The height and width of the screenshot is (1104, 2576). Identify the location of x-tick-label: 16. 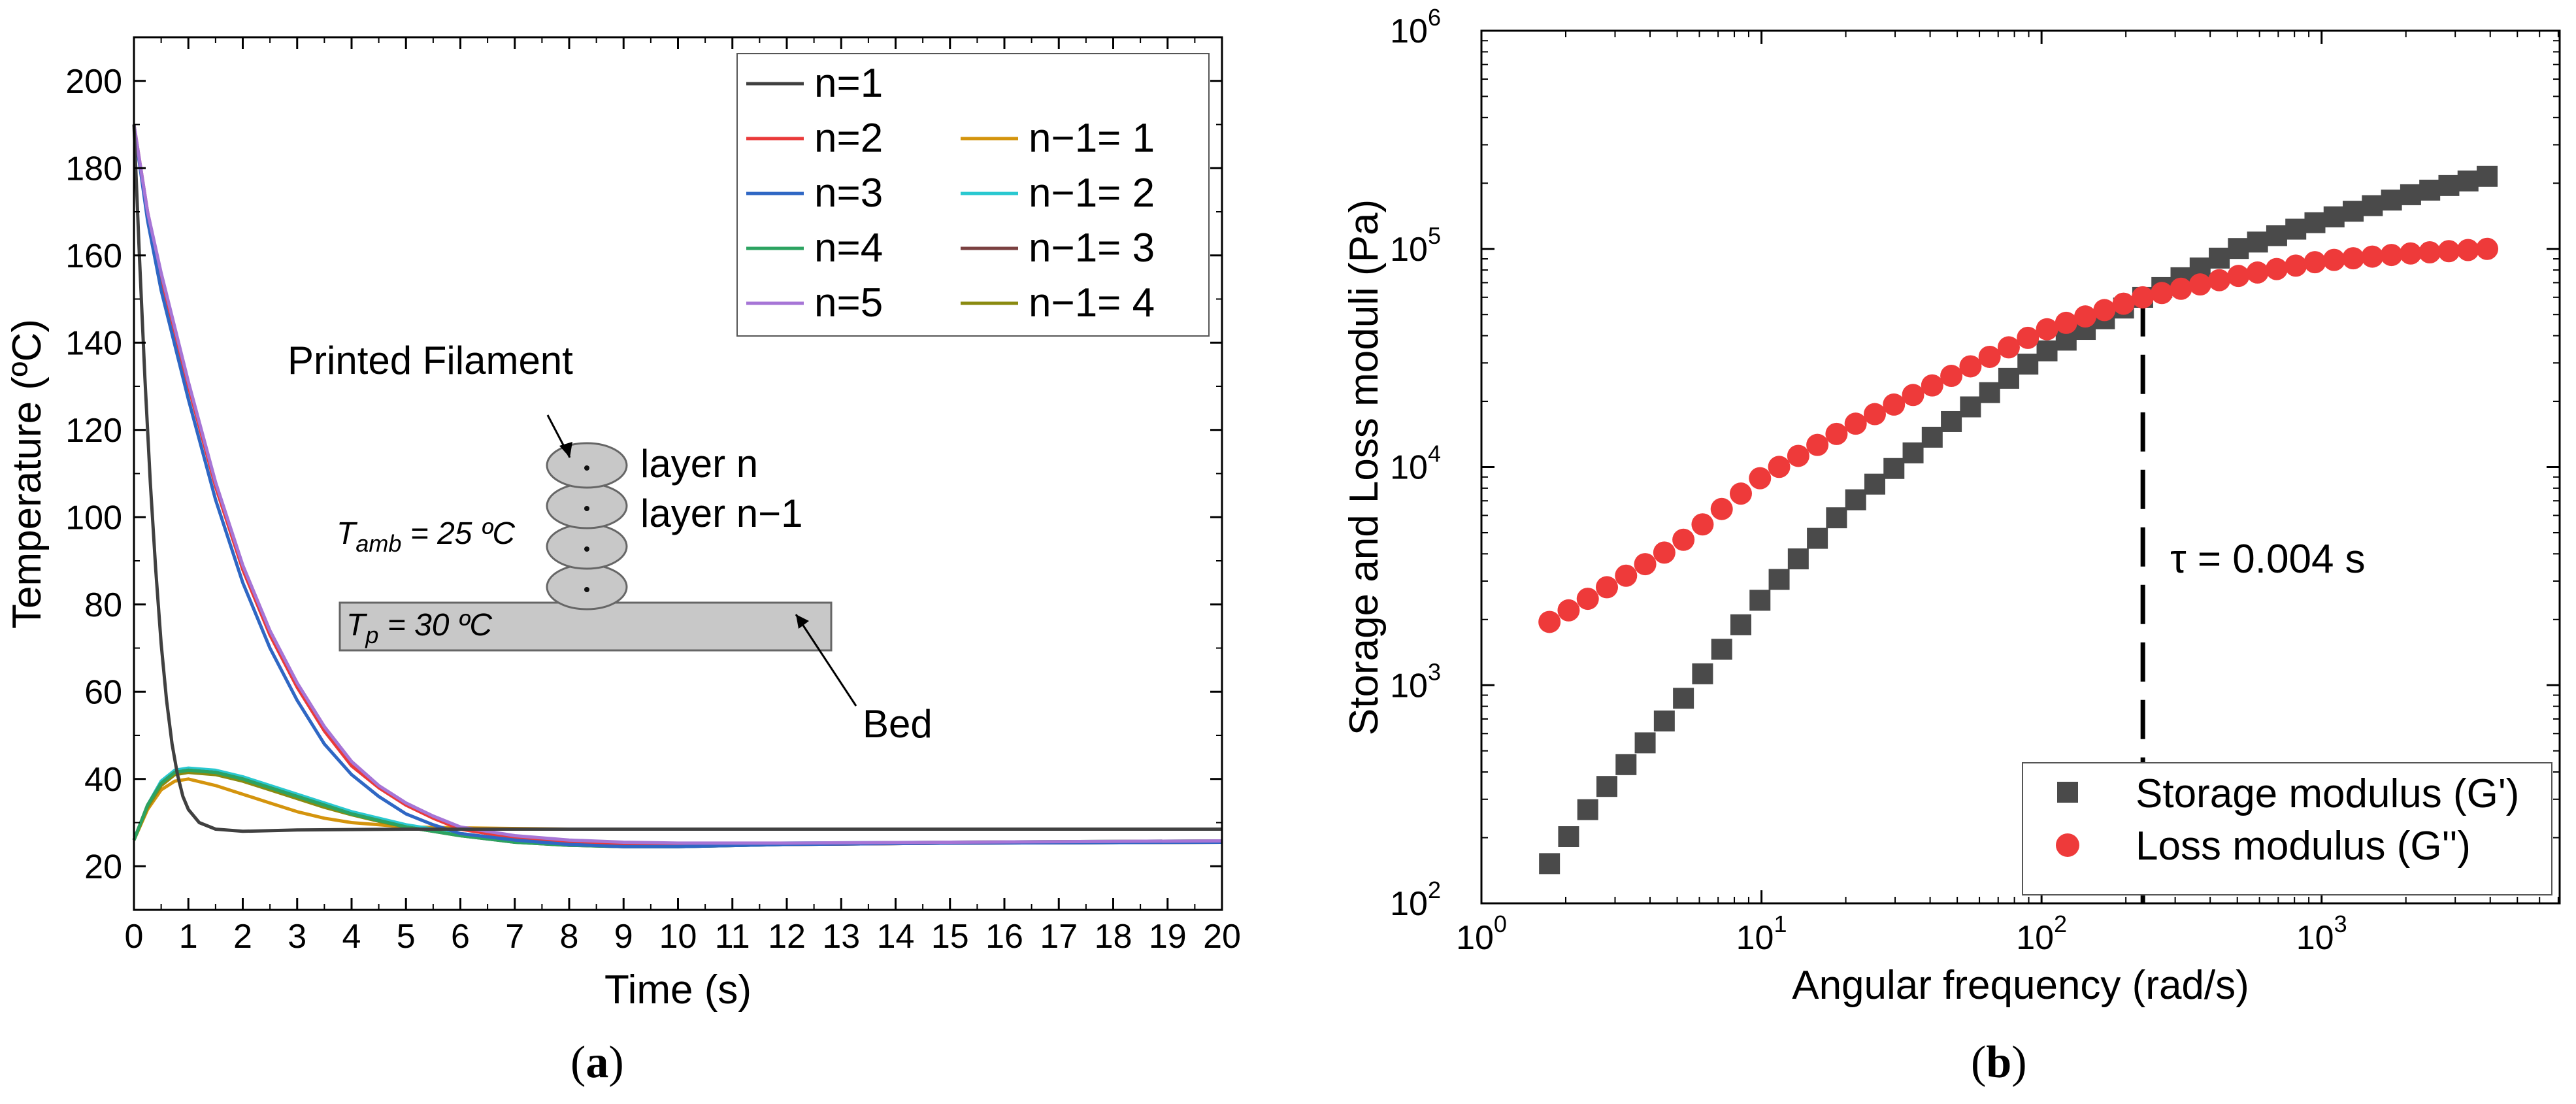
(1004, 937).